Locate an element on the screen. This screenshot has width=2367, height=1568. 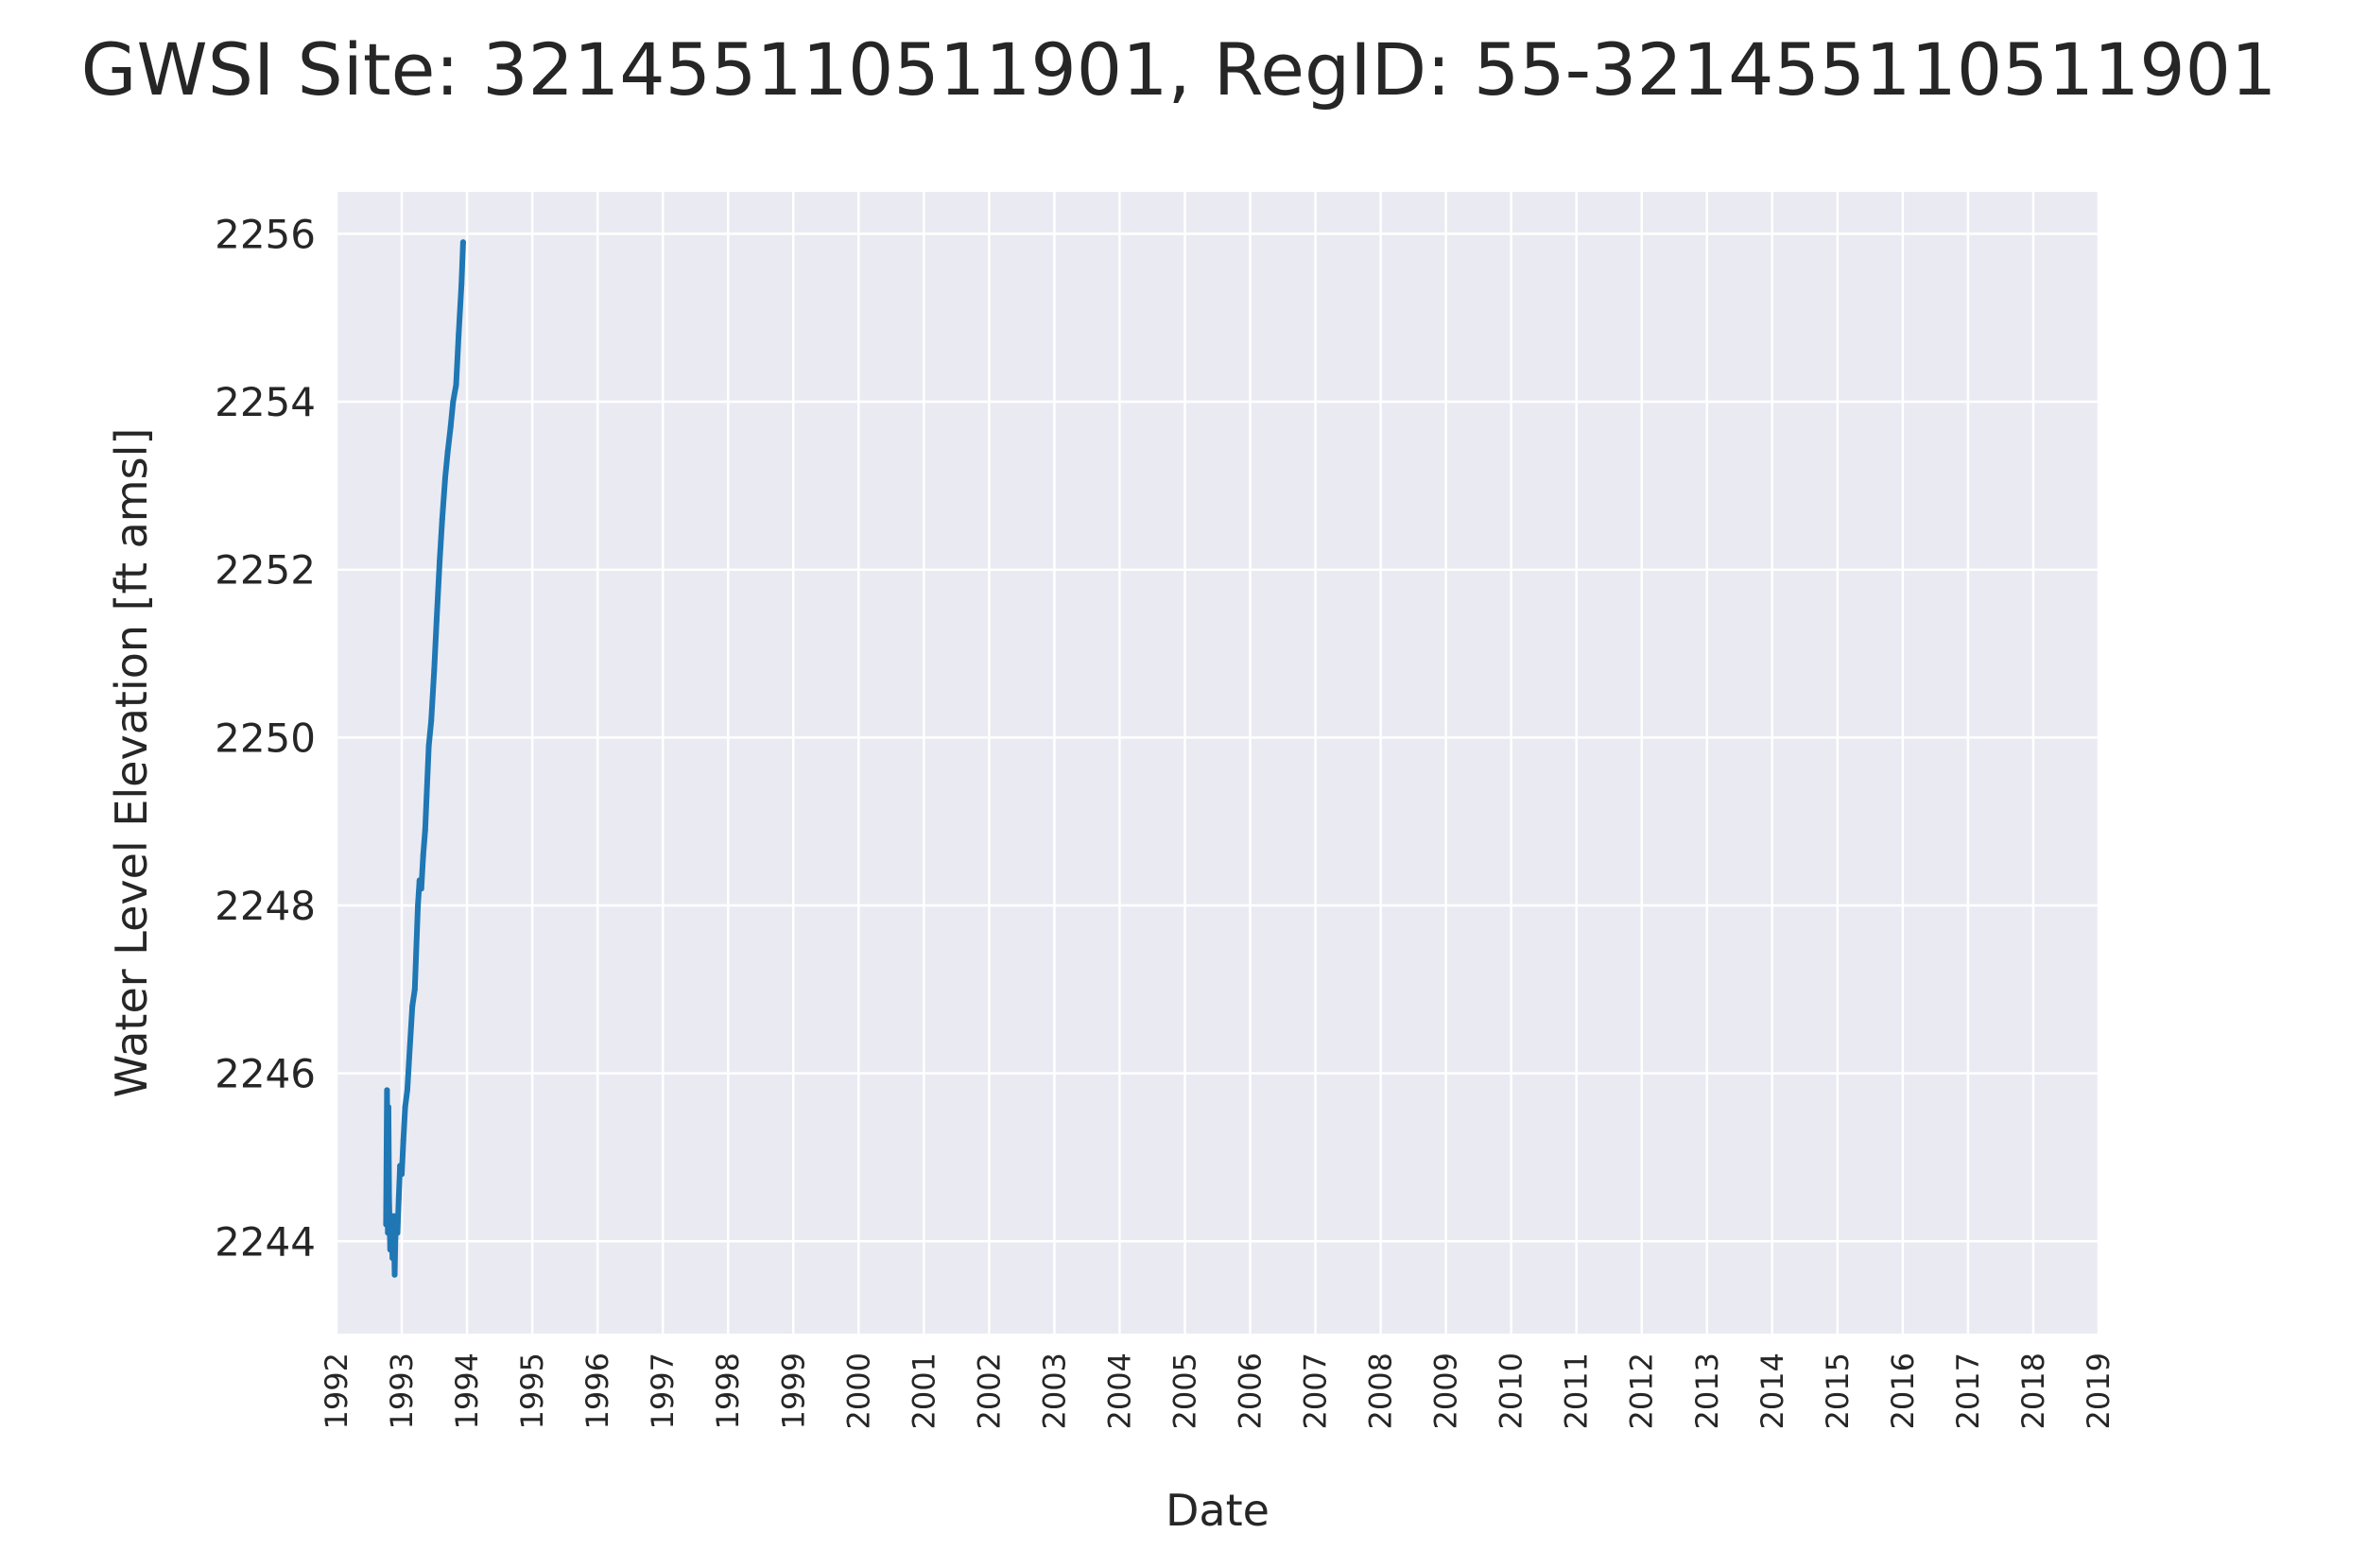
x-tick-label: 2014 is located at coordinates (1772, 1391).